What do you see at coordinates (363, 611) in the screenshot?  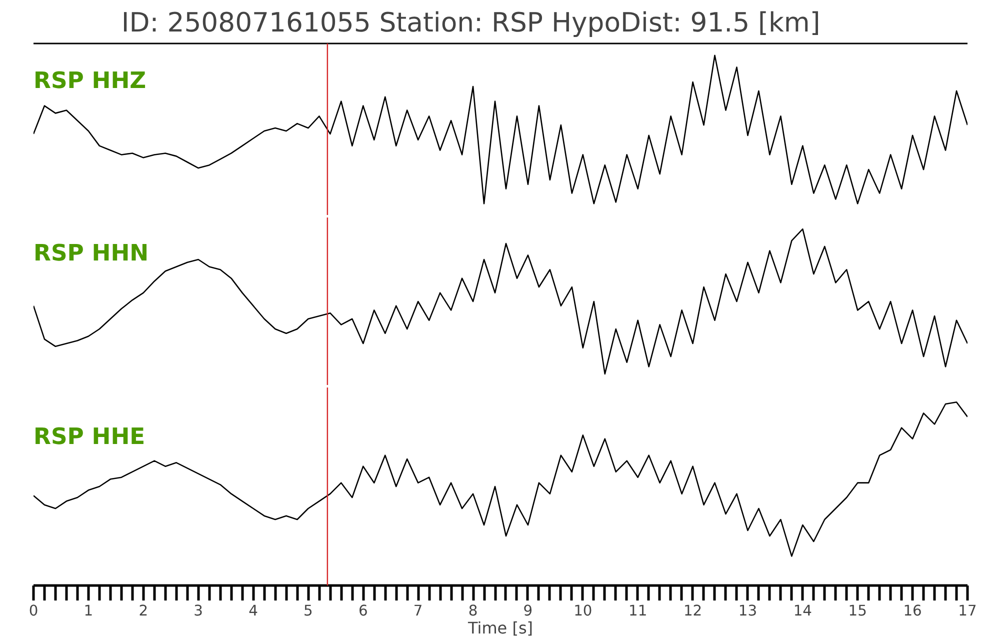 I see `x-tick-label: 6` at bounding box center [363, 611].